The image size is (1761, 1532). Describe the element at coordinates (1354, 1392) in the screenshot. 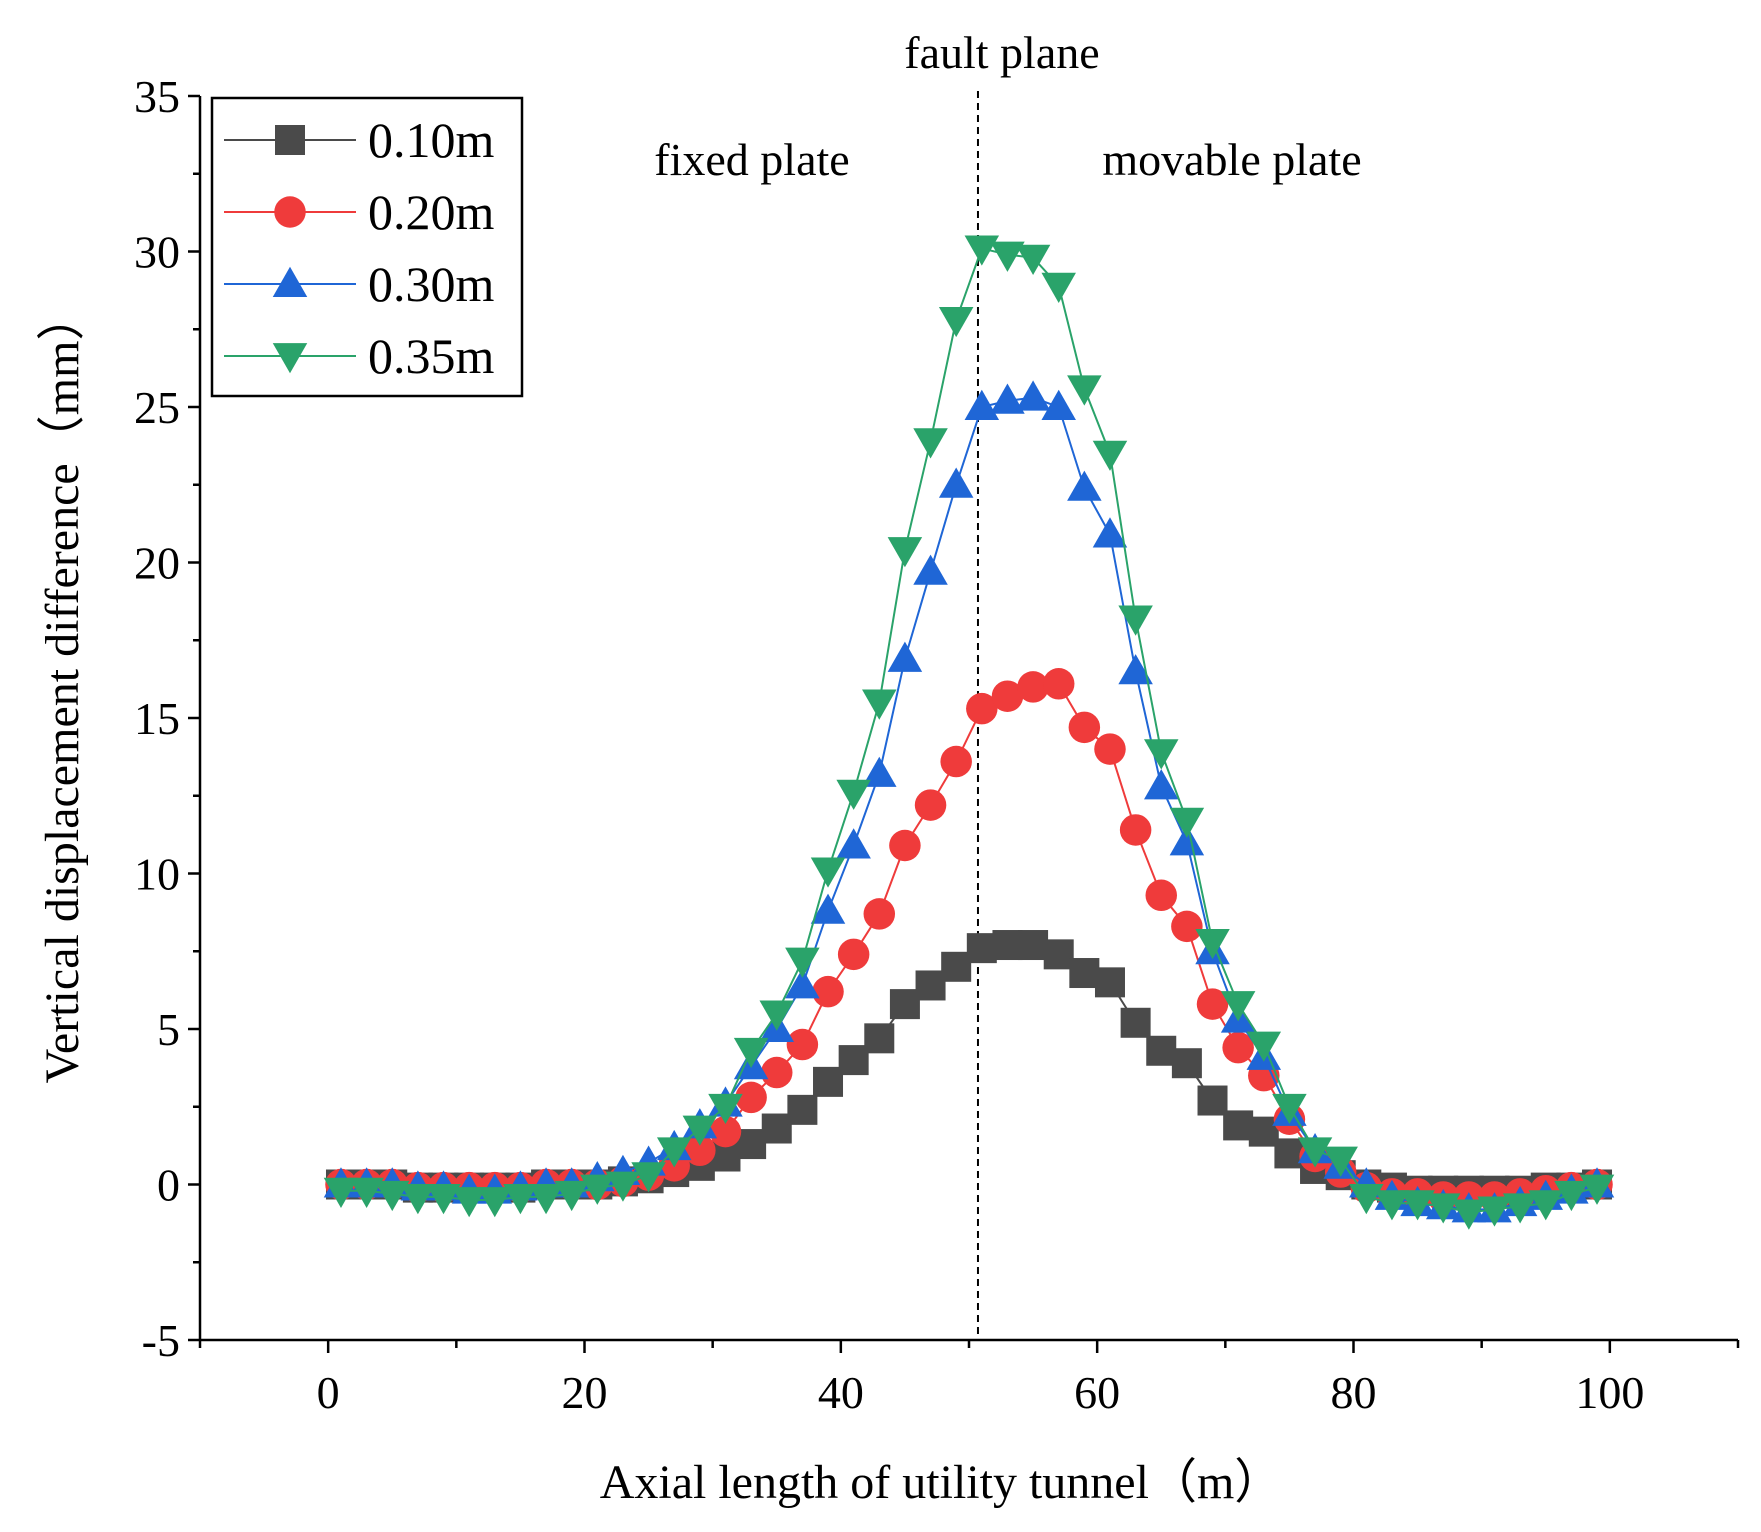

I see `x-tick-label: 80` at that location.